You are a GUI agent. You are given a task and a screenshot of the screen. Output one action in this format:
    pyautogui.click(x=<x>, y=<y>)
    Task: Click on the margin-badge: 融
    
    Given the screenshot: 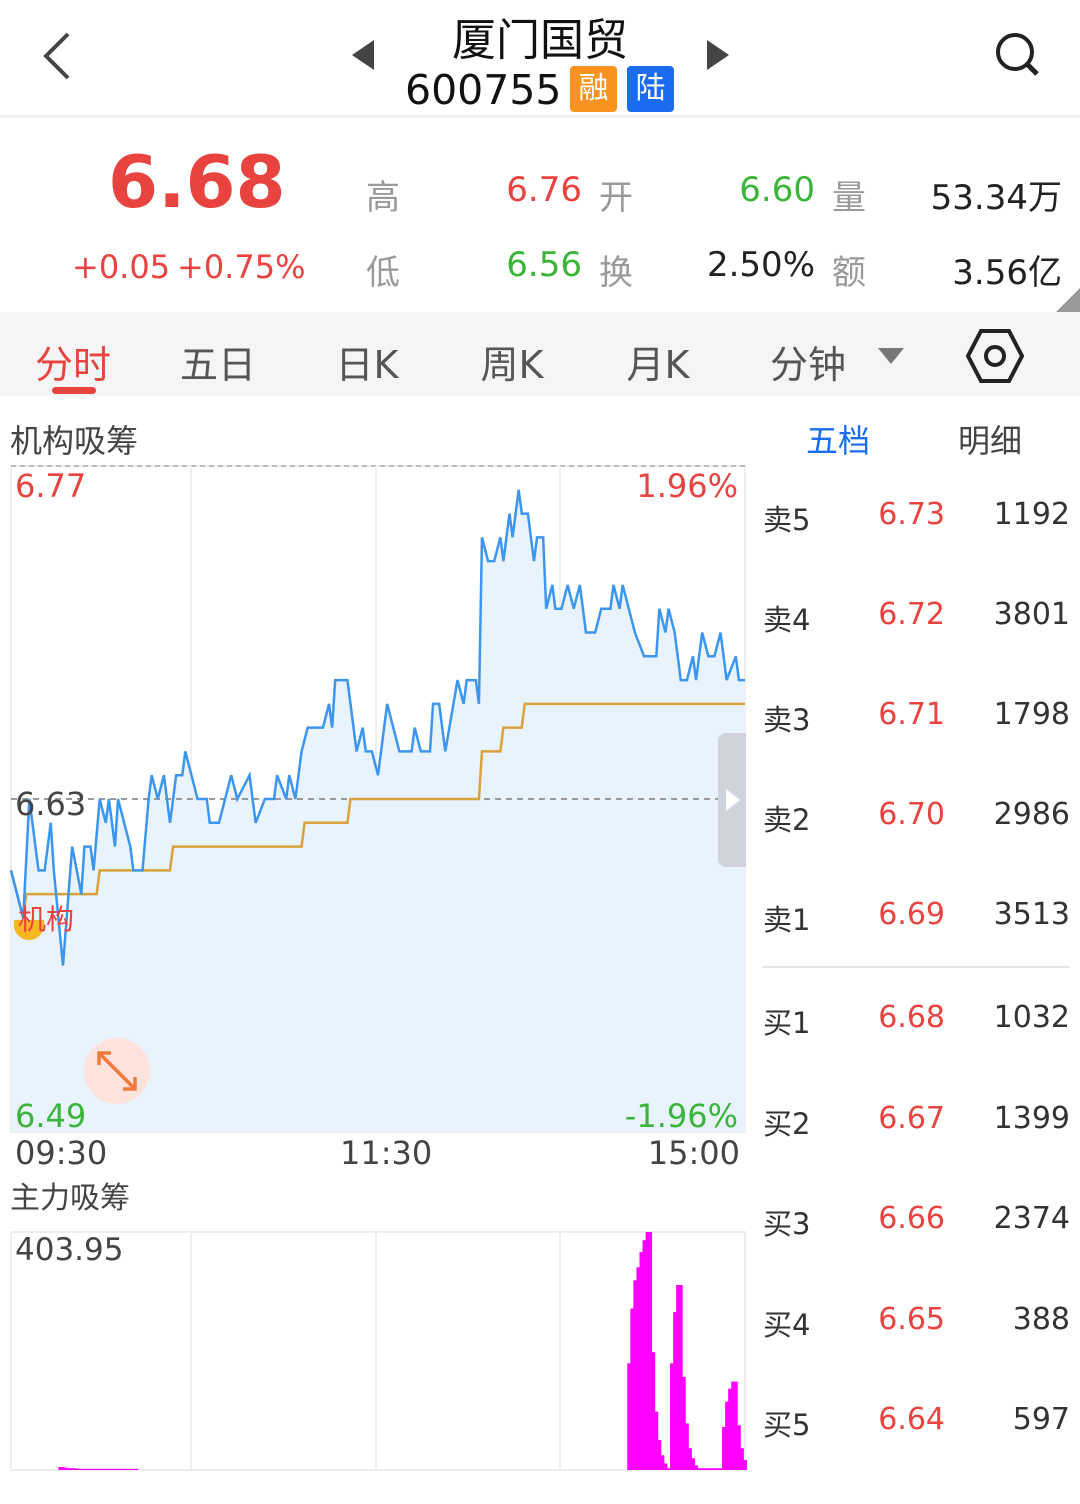 What is the action you would take?
    pyautogui.click(x=593, y=89)
    